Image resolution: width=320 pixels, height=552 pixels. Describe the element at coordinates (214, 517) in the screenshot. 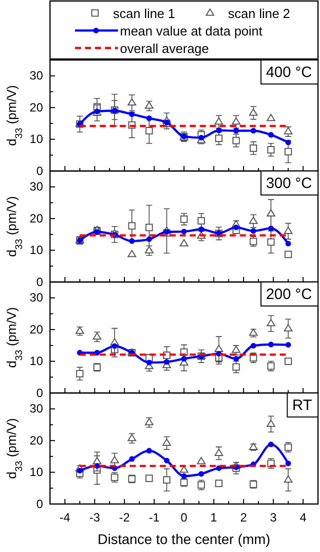

I see `x-tick-label: 1` at that location.